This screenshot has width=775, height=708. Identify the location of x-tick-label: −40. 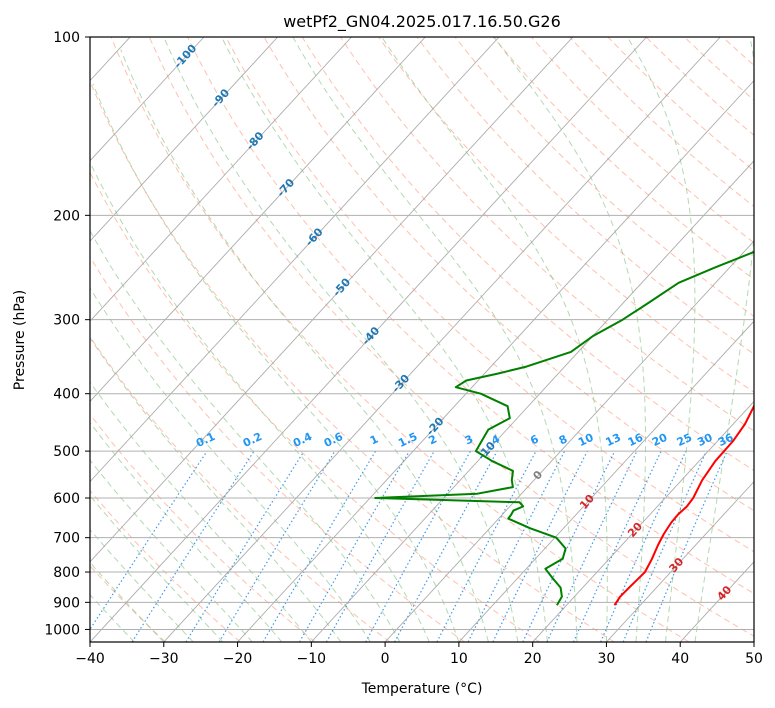
(90, 659).